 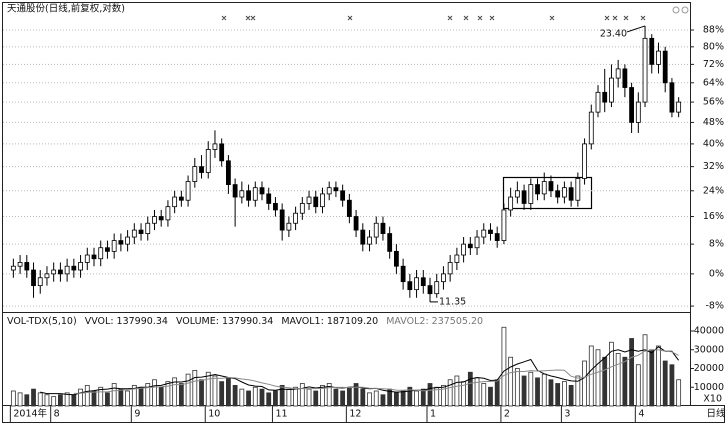 What do you see at coordinates (57, 414) in the screenshot?
I see `x-tick-label: 8` at bounding box center [57, 414].